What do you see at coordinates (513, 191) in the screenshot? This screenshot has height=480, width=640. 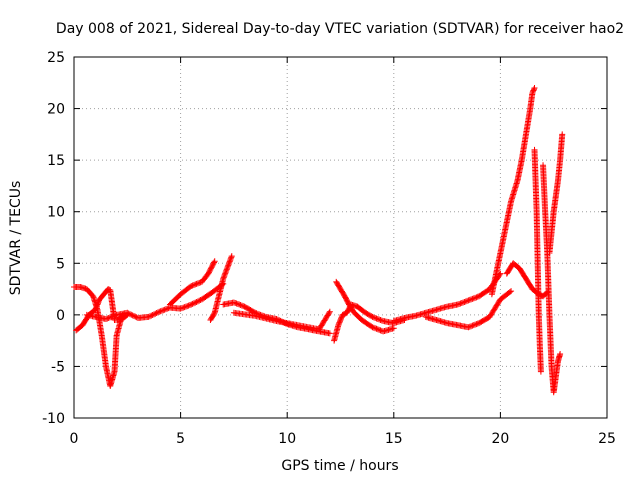 I see `series-arc-l` at bounding box center [513, 191].